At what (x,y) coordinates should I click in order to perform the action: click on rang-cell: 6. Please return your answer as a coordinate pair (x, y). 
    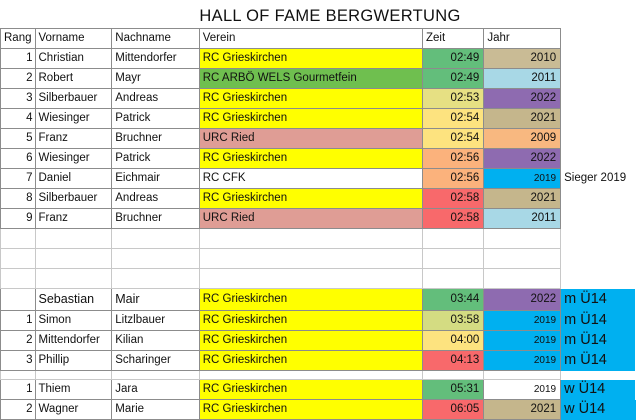
    Looking at the image, I should click on (18, 158).